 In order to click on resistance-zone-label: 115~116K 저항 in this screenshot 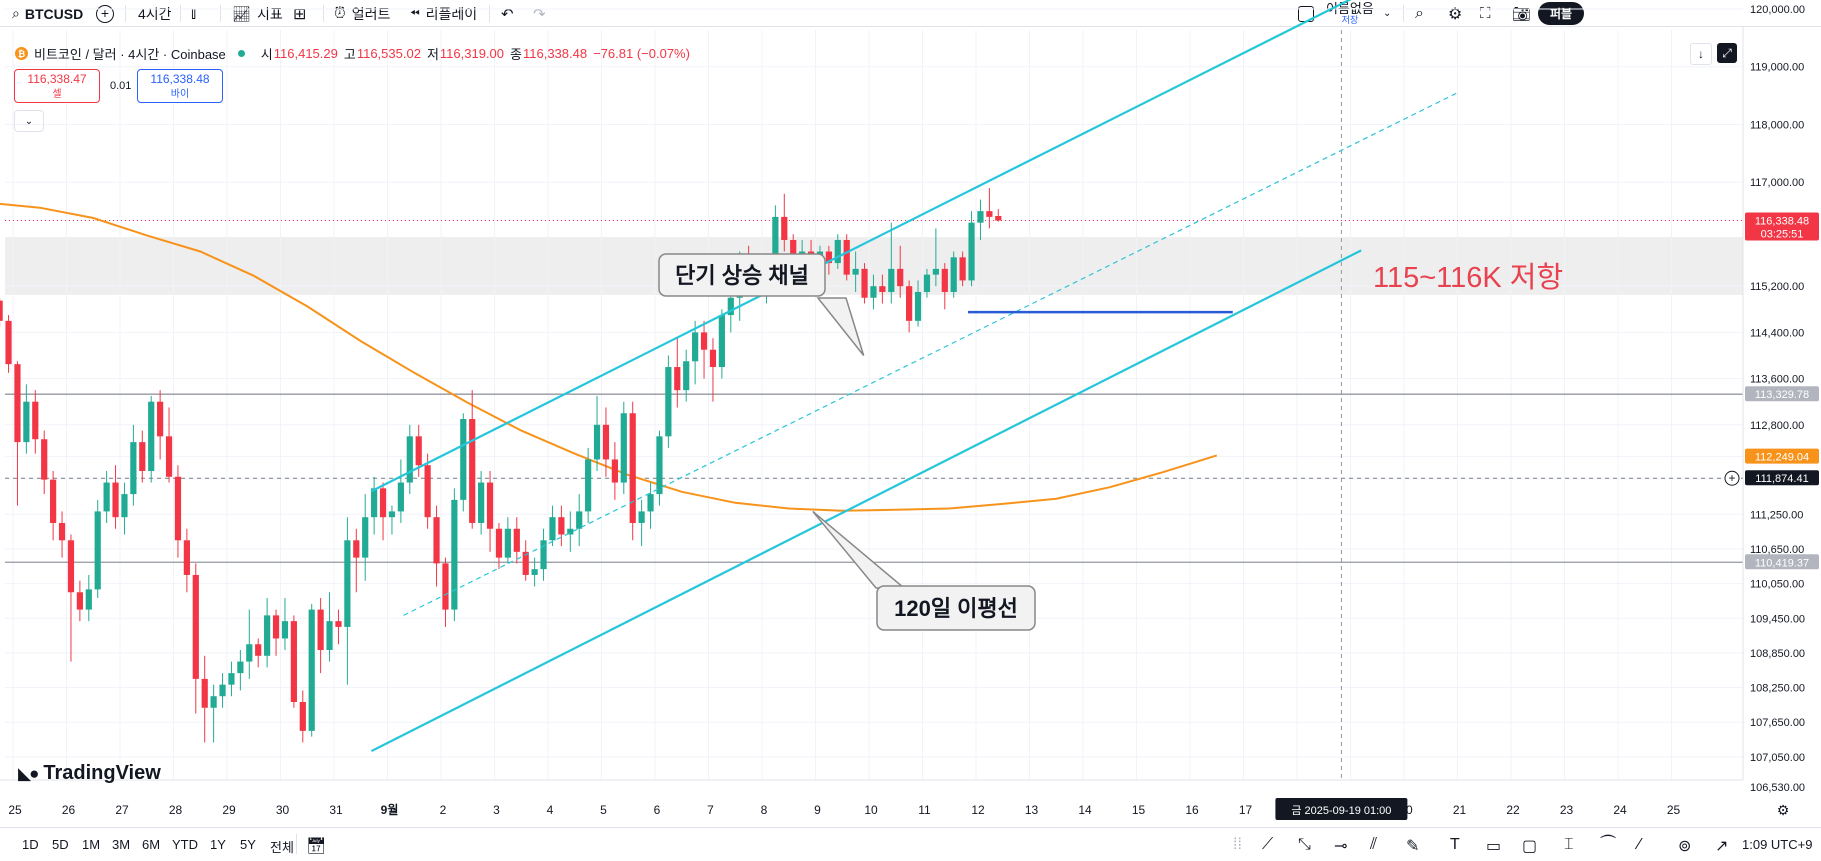, I will do `click(1468, 278)`.